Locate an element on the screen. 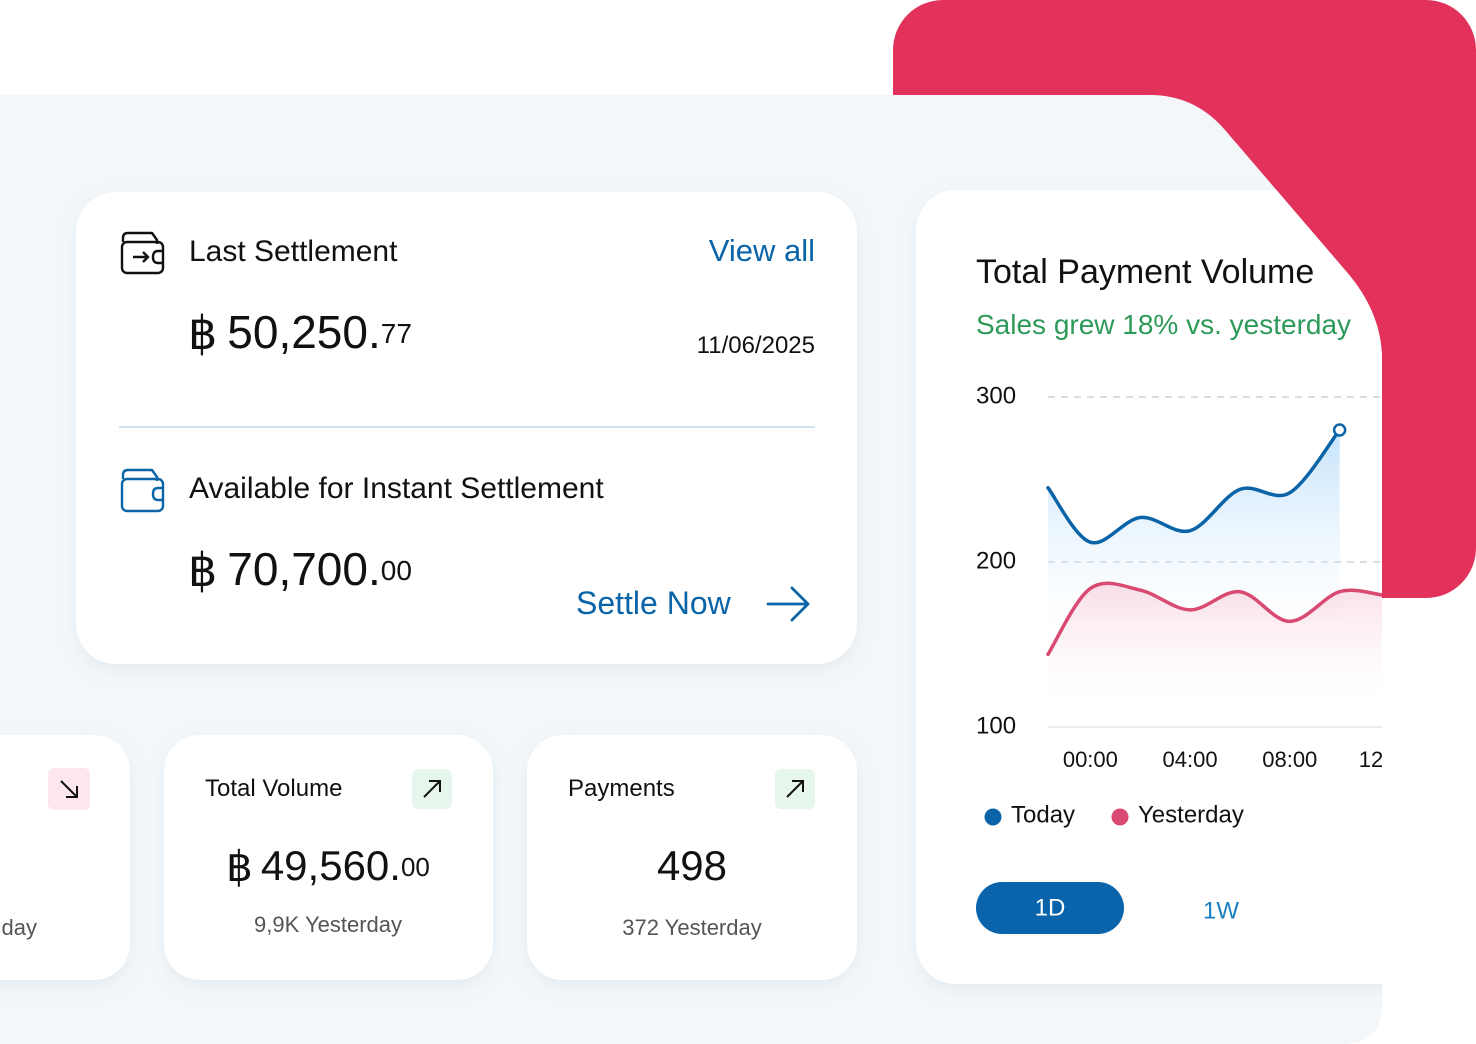 This screenshot has width=1476, height=1044. label: 9,9K Yesterday is located at coordinates (328, 924).